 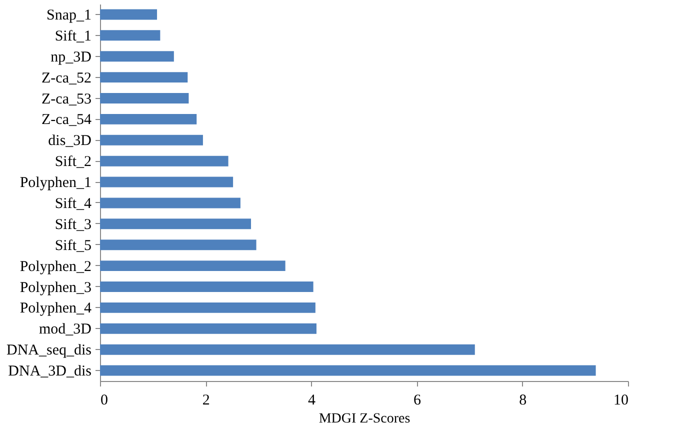 What do you see at coordinates (56, 288) in the screenshot?
I see `y-tick-label: Polyphen_3` at bounding box center [56, 288].